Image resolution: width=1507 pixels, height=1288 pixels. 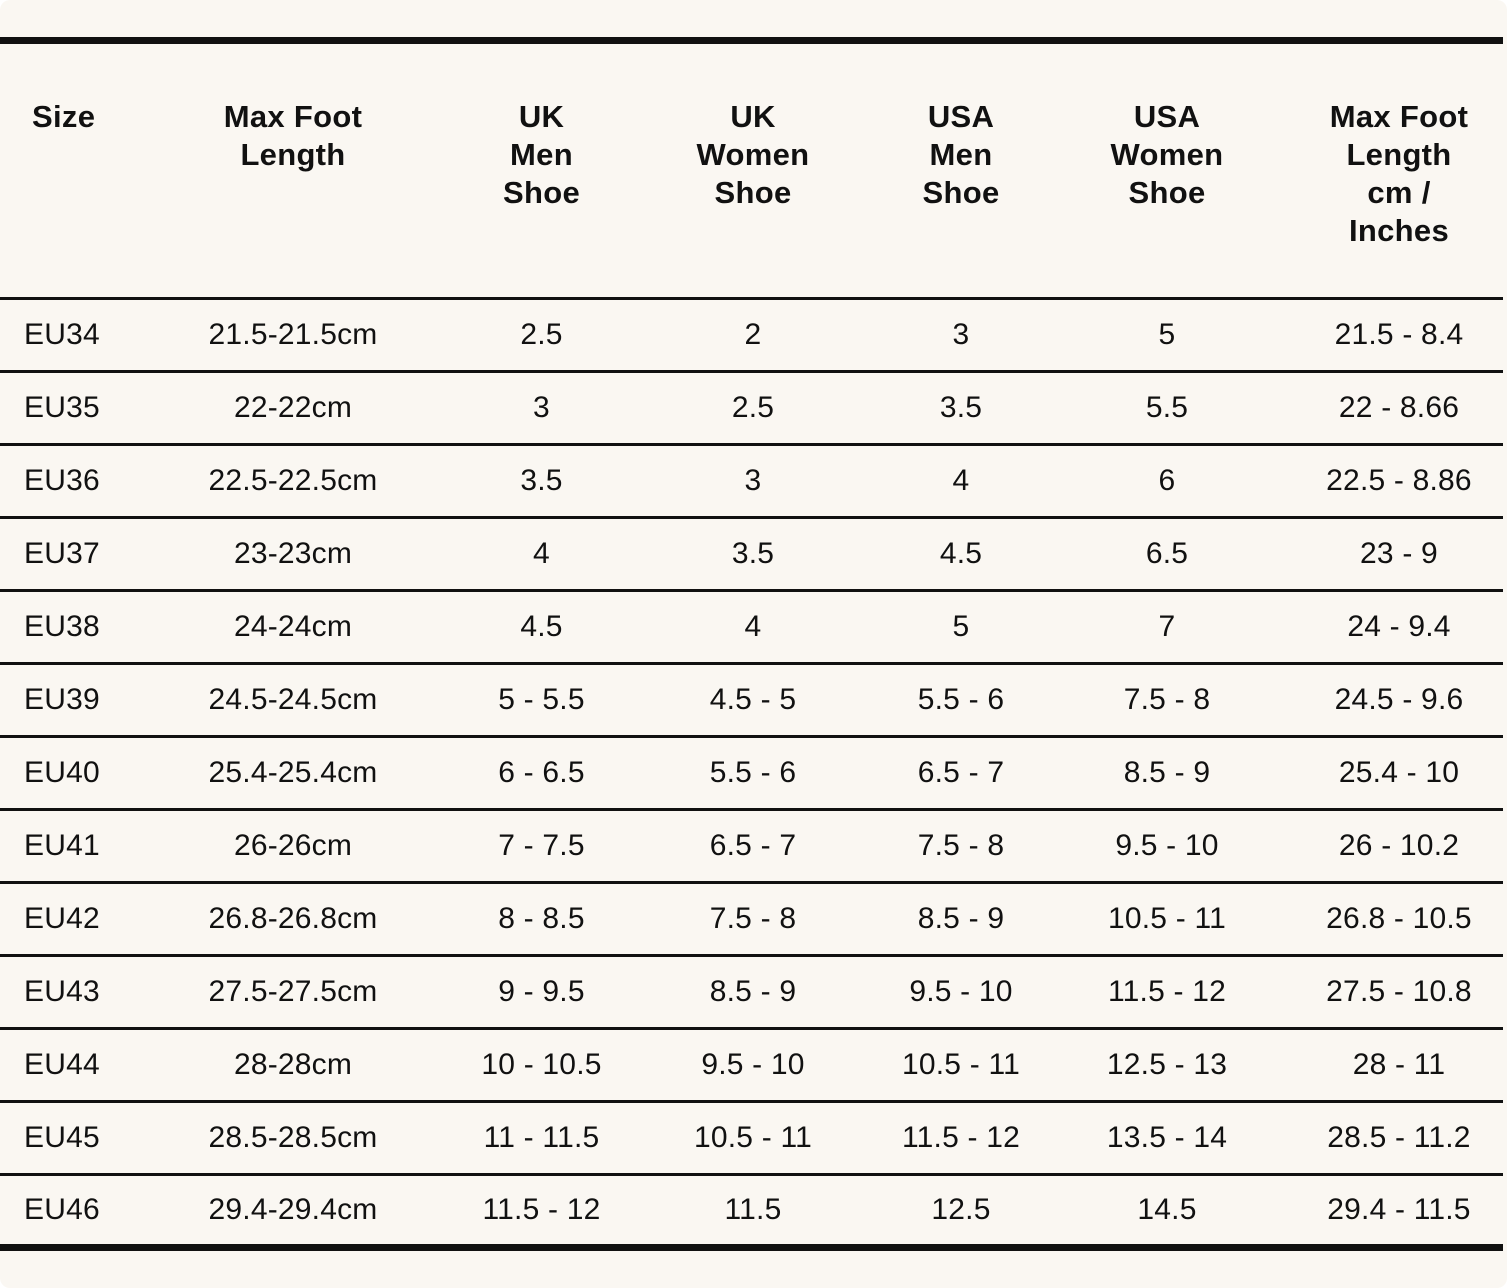 I want to click on cell-usa-women-shoe: 9.5 - 10, so click(x=1167, y=845).